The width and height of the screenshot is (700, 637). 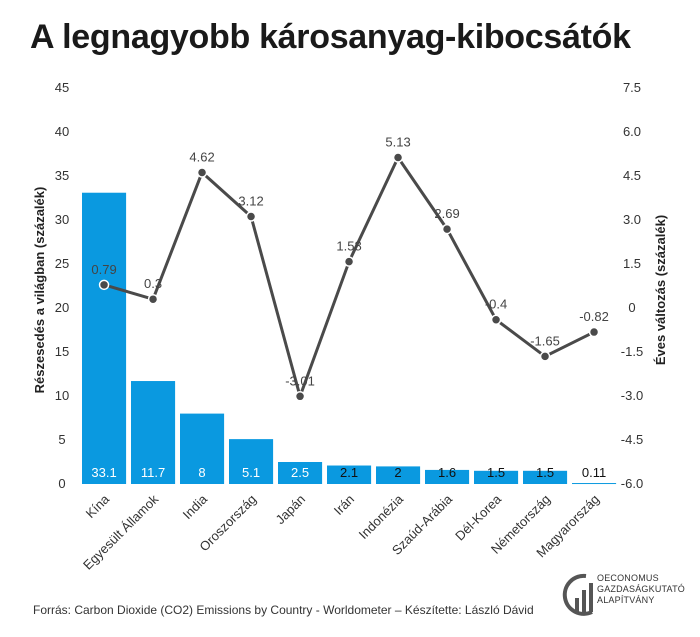 What do you see at coordinates (201, 472) in the screenshot?
I see `bar-value-label: 8` at bounding box center [201, 472].